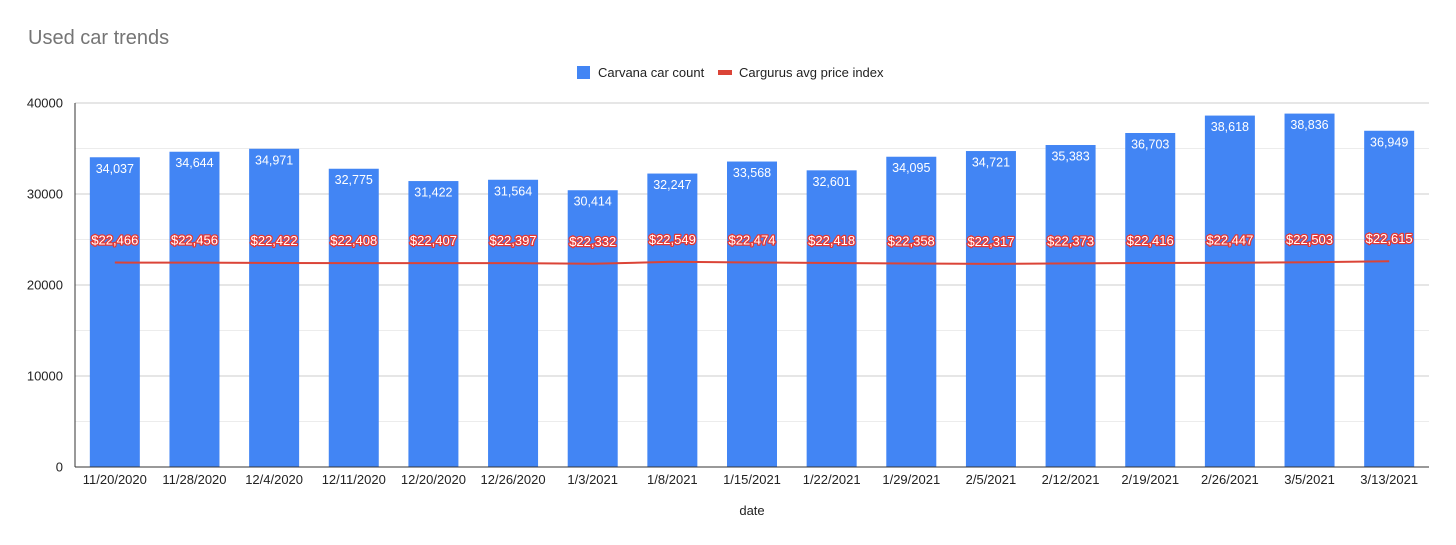  I want to click on line-data-label: $22,418, so click(831, 240).